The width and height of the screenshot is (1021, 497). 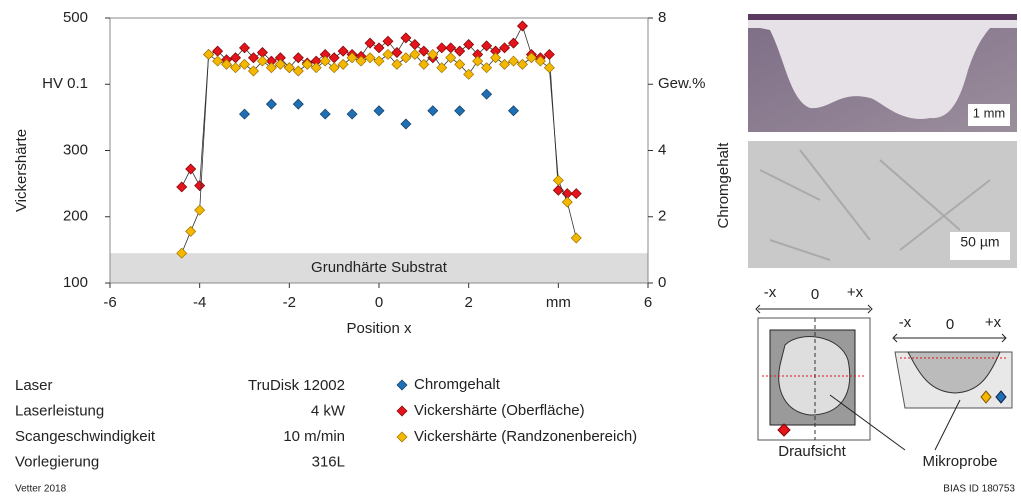 I want to click on info-value: 10 m/min, so click(x=314, y=436).